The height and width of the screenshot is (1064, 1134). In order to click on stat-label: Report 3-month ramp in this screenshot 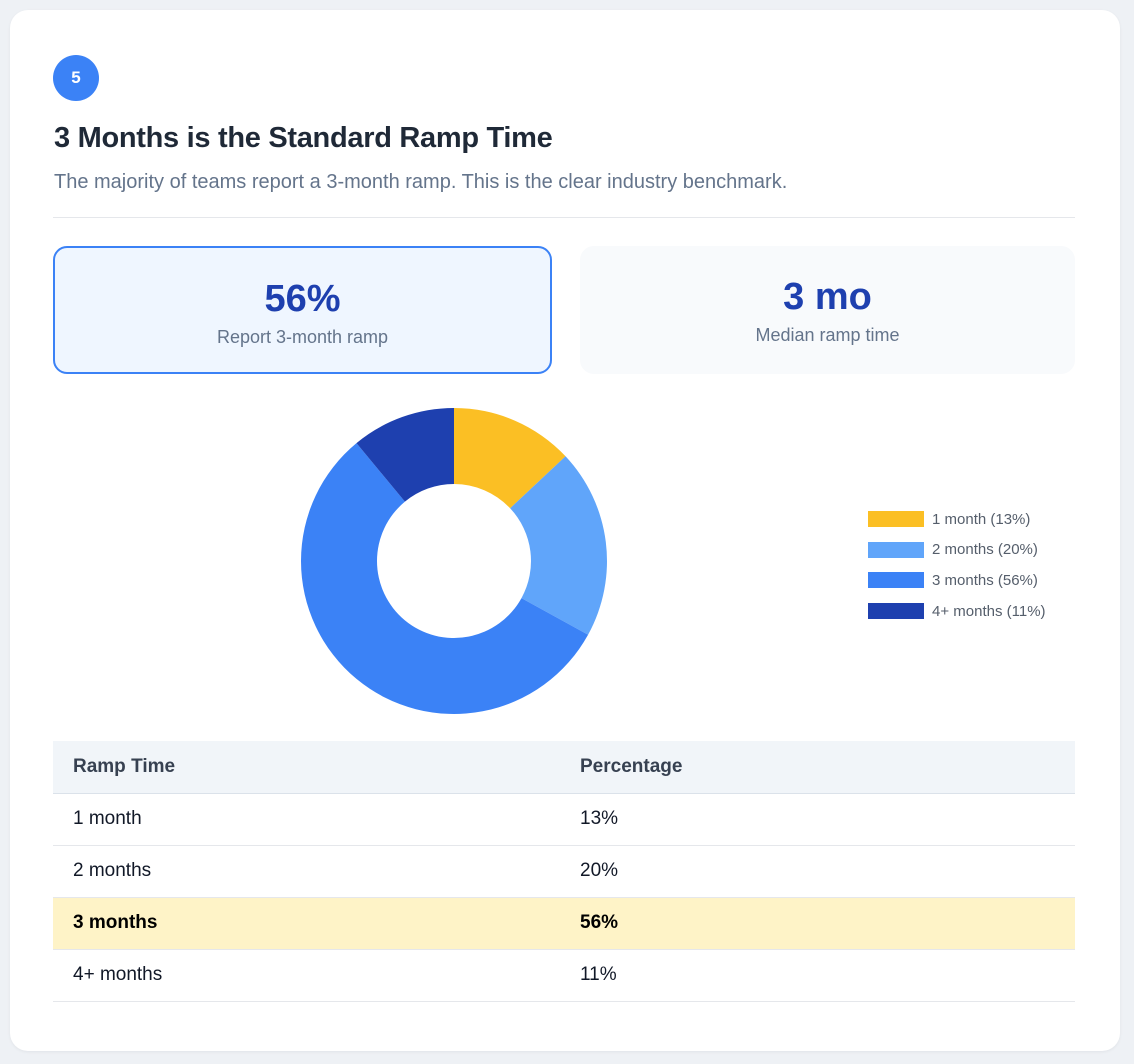, I will do `click(302, 337)`.